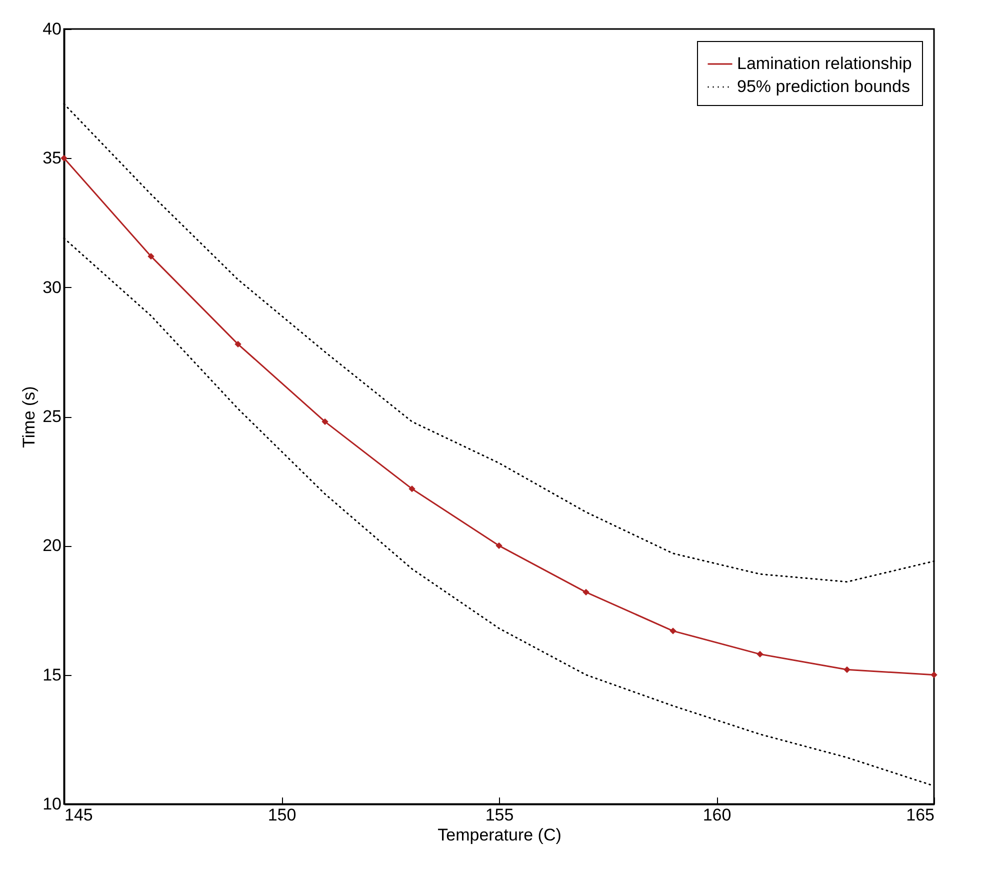  What do you see at coordinates (824, 63) in the screenshot?
I see `legend-label: Lamination relationship` at bounding box center [824, 63].